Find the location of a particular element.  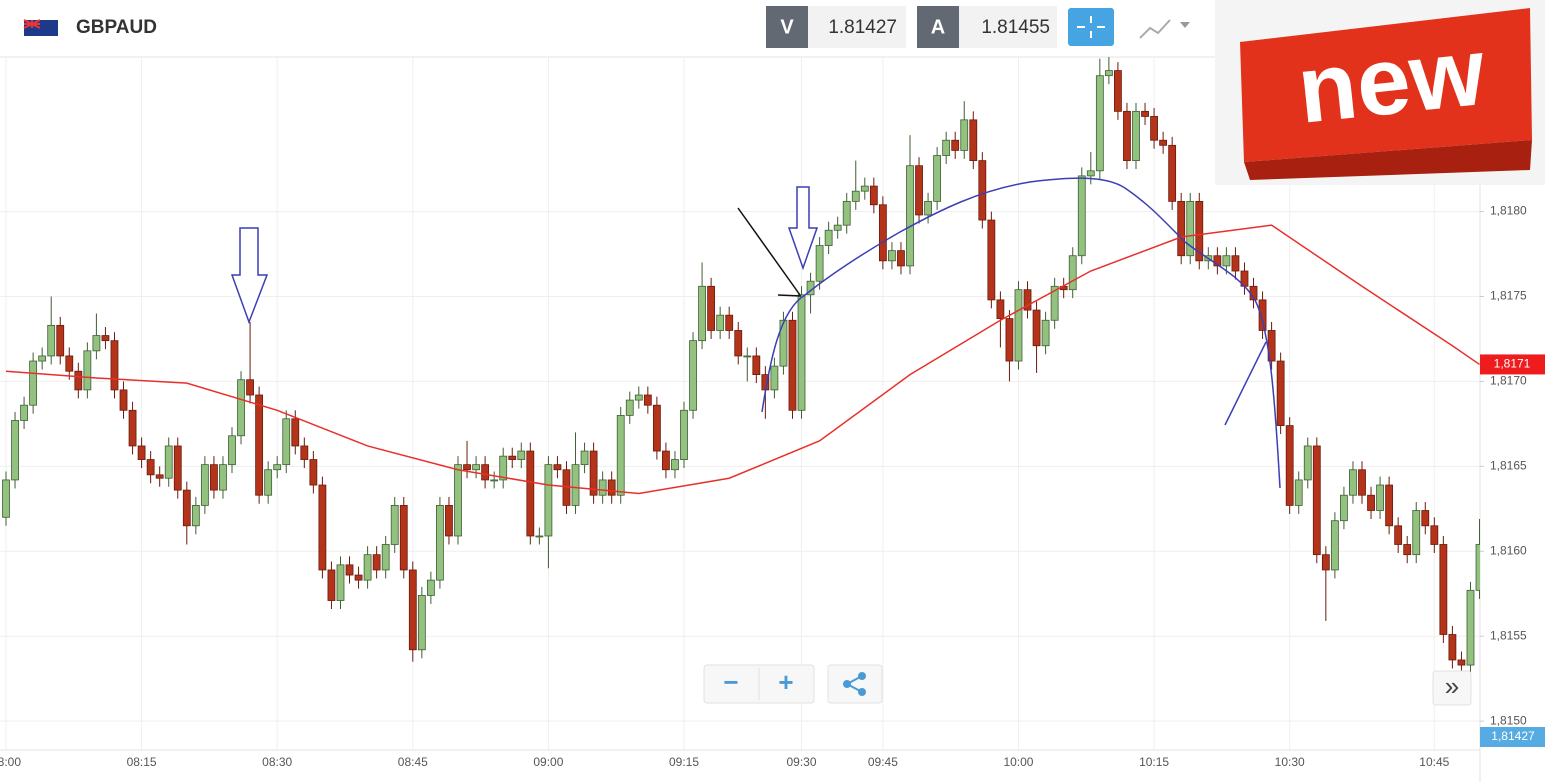

share-icon is located at coordinates (854, 684).